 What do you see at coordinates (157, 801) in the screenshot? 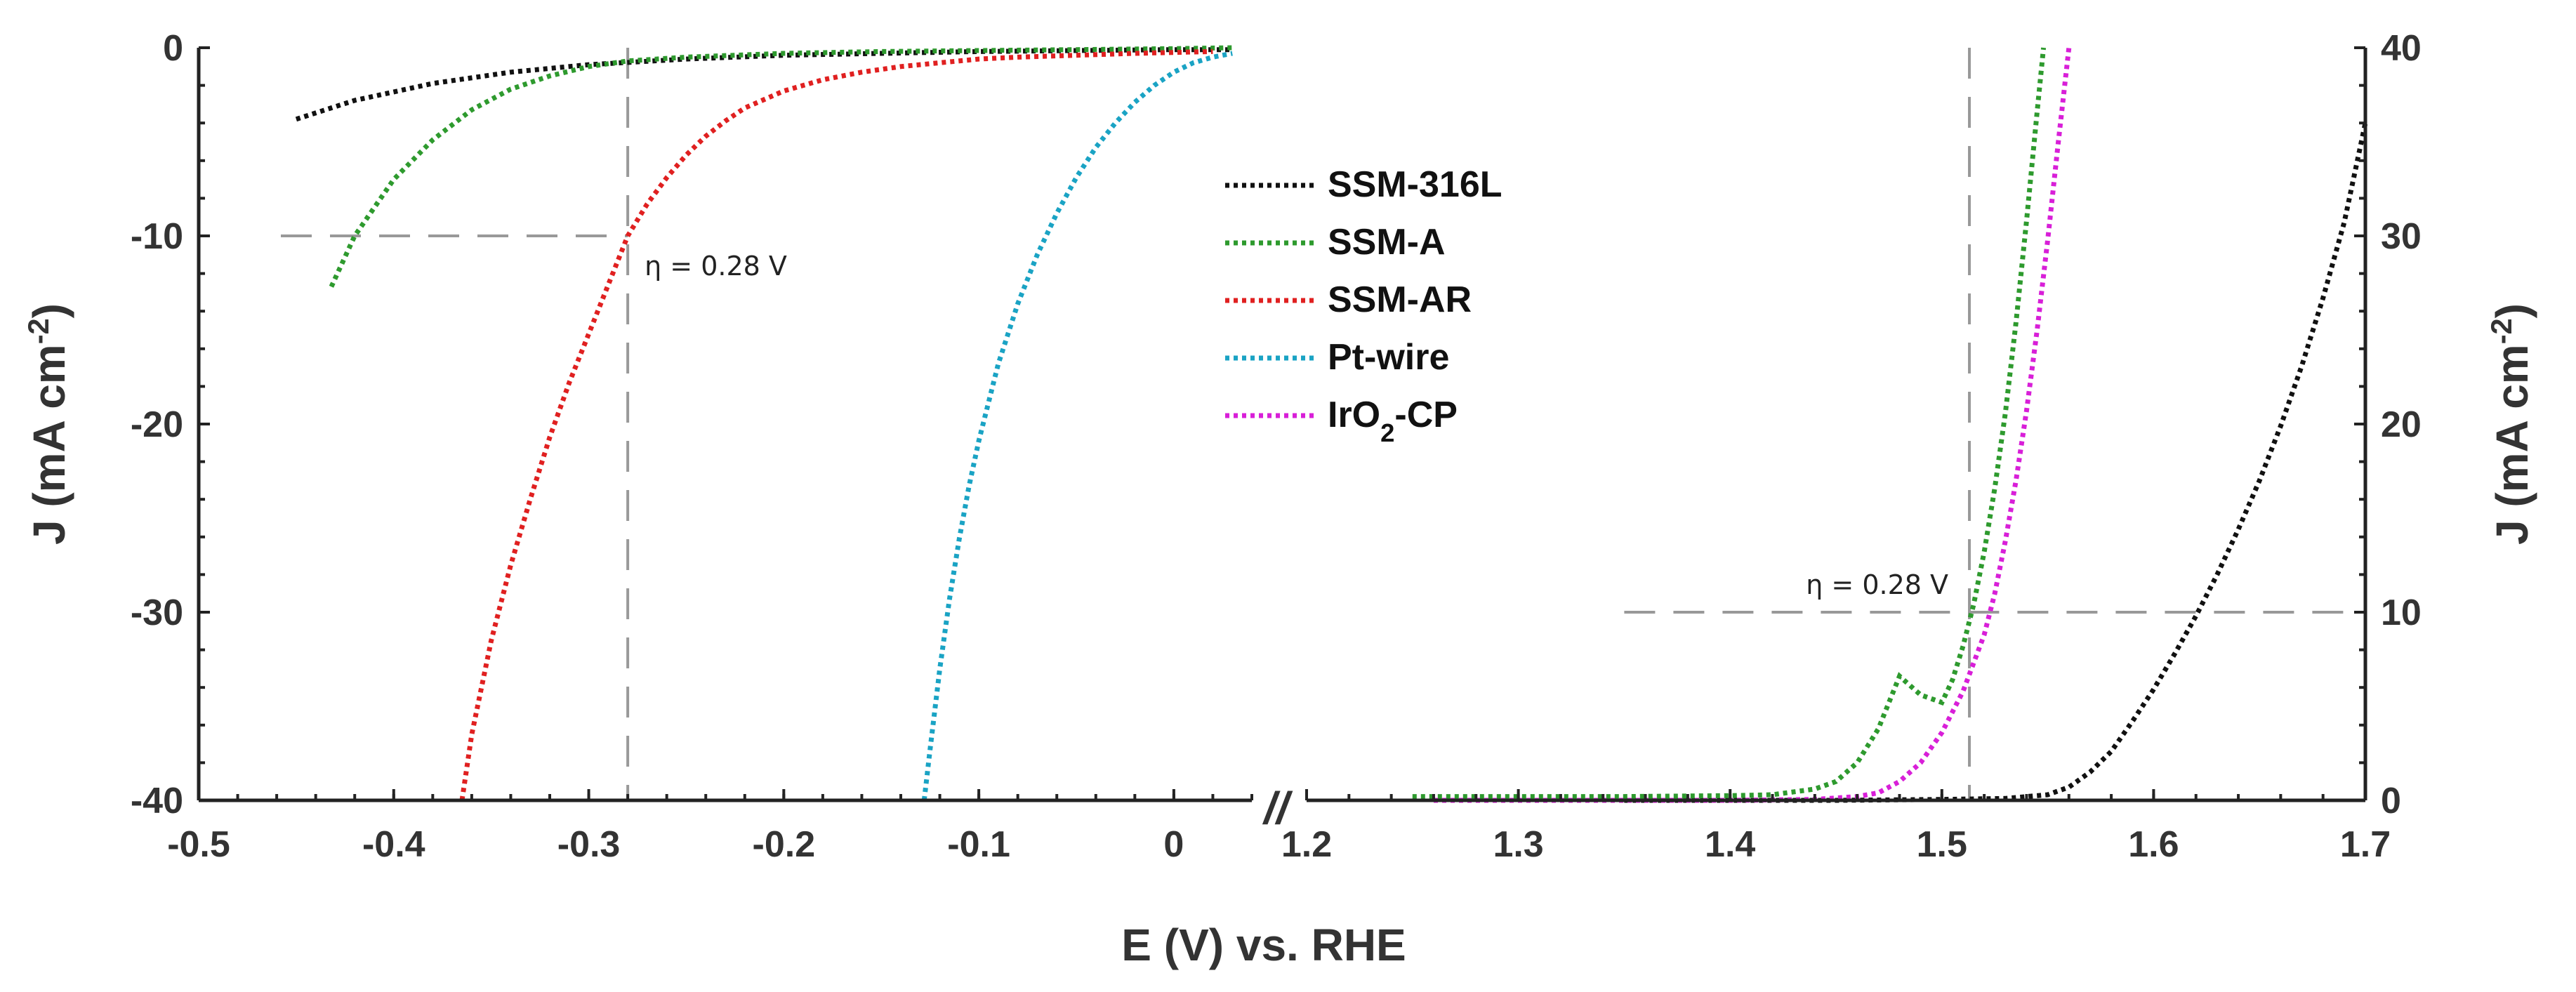
I see `left-y-tick-label: -40` at bounding box center [157, 801].